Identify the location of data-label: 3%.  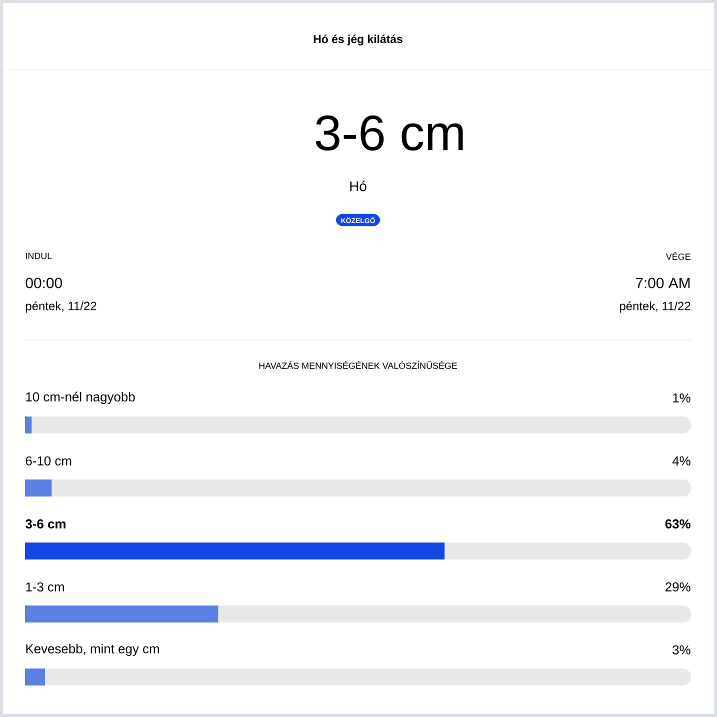
(681, 649).